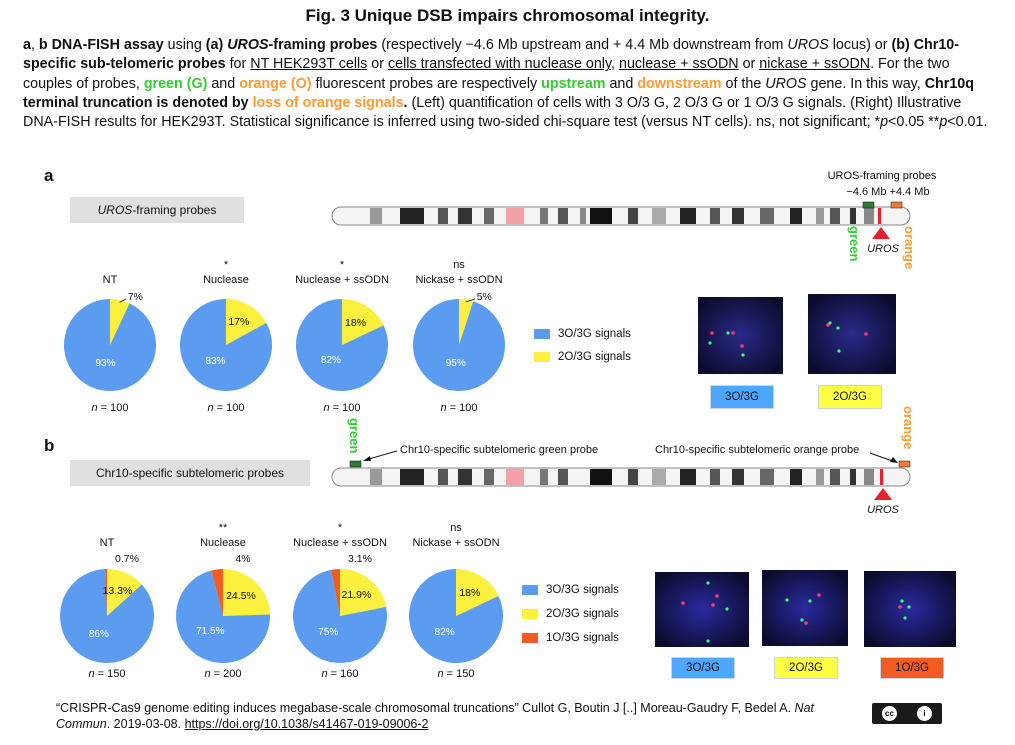 This screenshot has height=745, width=1015. I want to click on cc-license-badge: cc i, so click(907, 713).